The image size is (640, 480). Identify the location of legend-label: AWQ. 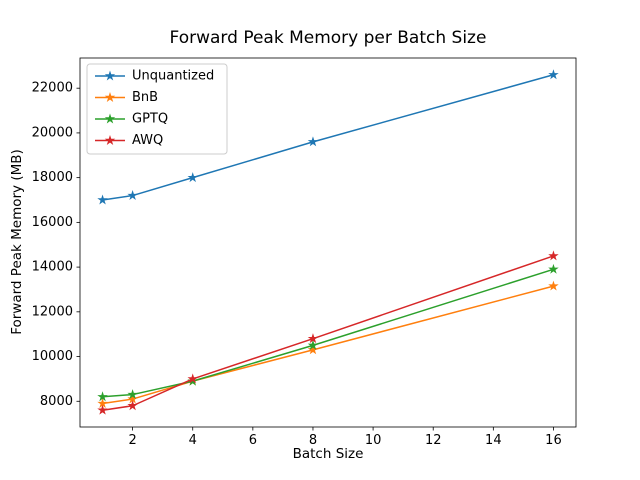
(147, 140).